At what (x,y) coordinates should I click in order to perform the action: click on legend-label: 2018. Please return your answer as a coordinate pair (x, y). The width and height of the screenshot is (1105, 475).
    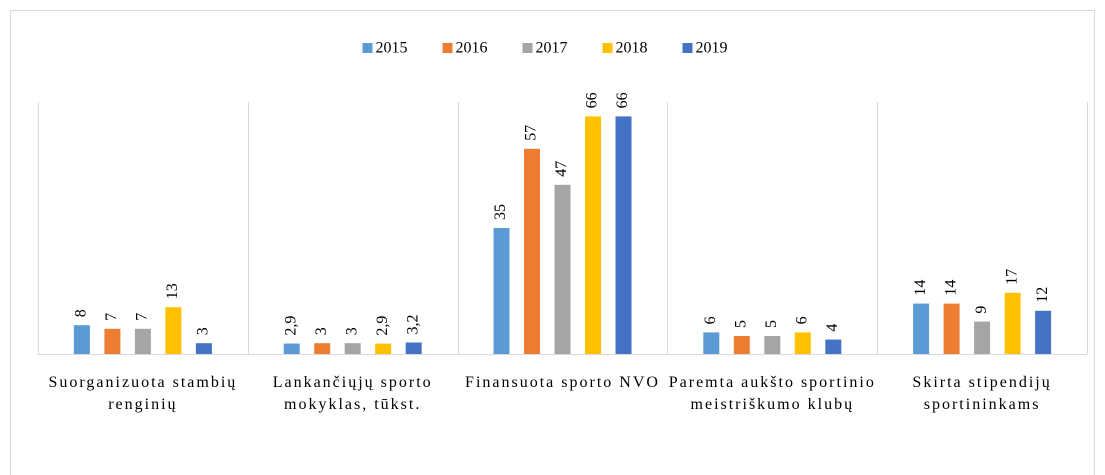
    Looking at the image, I should click on (632, 48).